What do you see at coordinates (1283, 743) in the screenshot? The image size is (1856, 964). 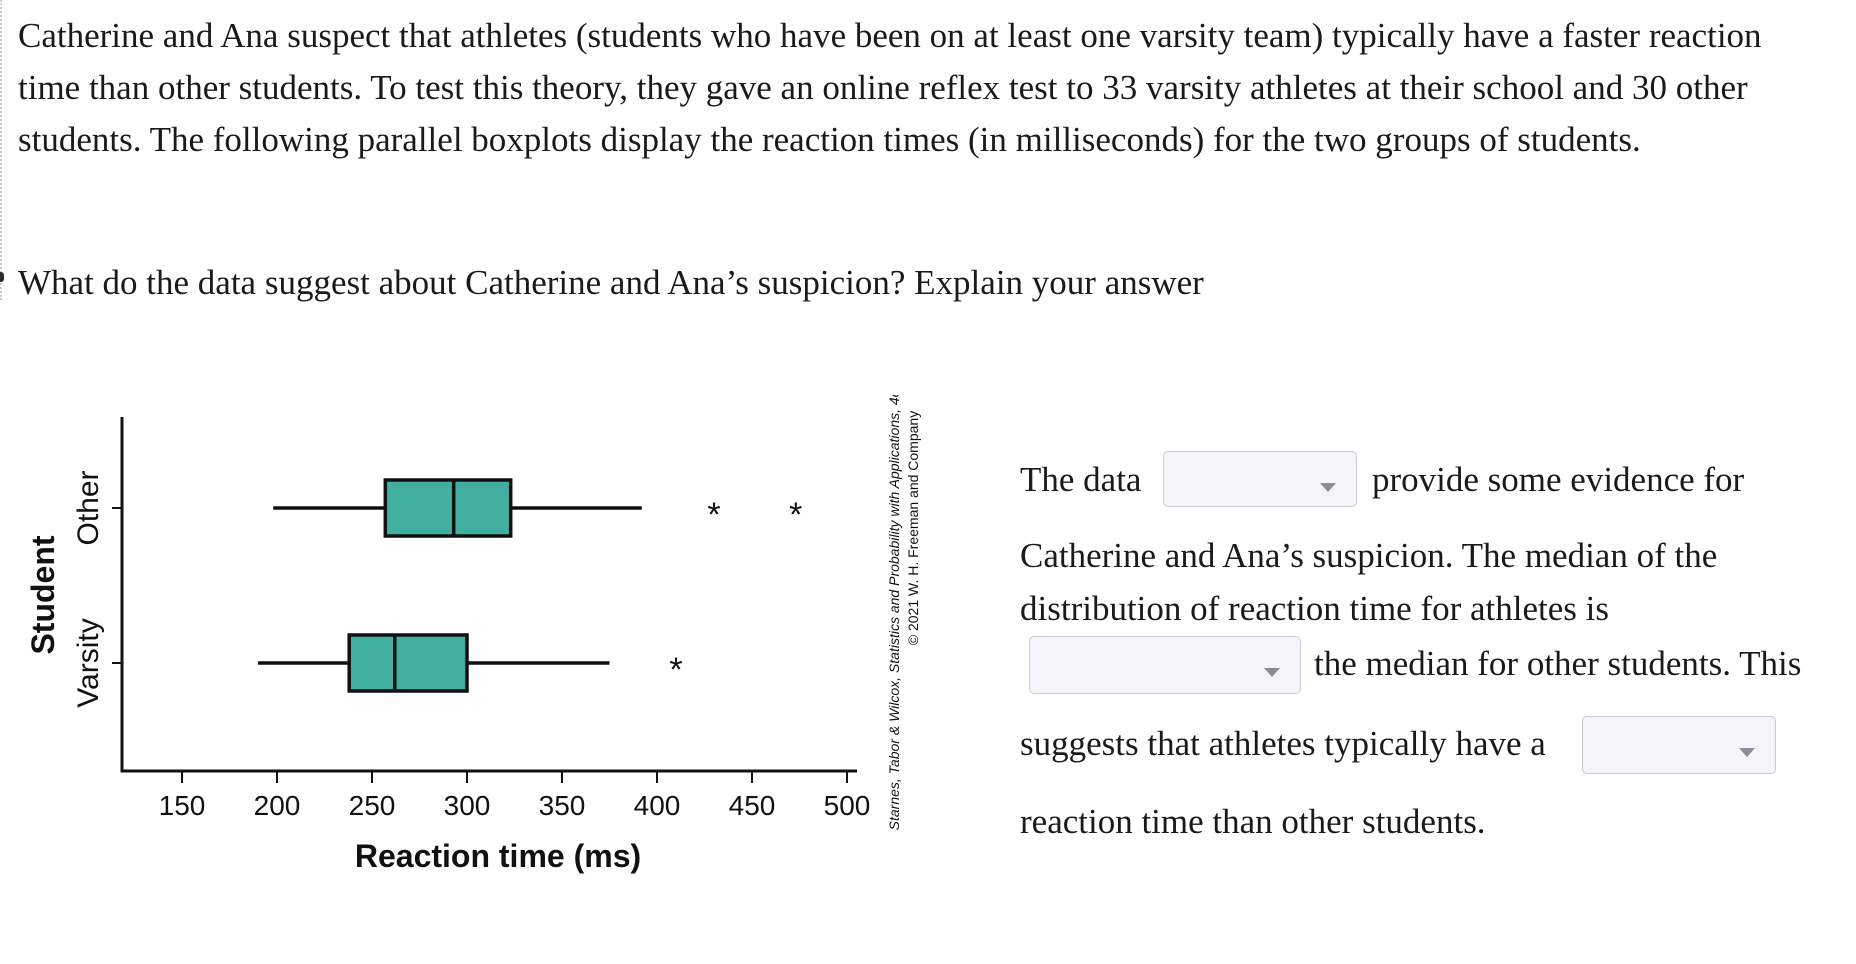 I see `answer-text-5: suggests that athletes typically have a` at bounding box center [1283, 743].